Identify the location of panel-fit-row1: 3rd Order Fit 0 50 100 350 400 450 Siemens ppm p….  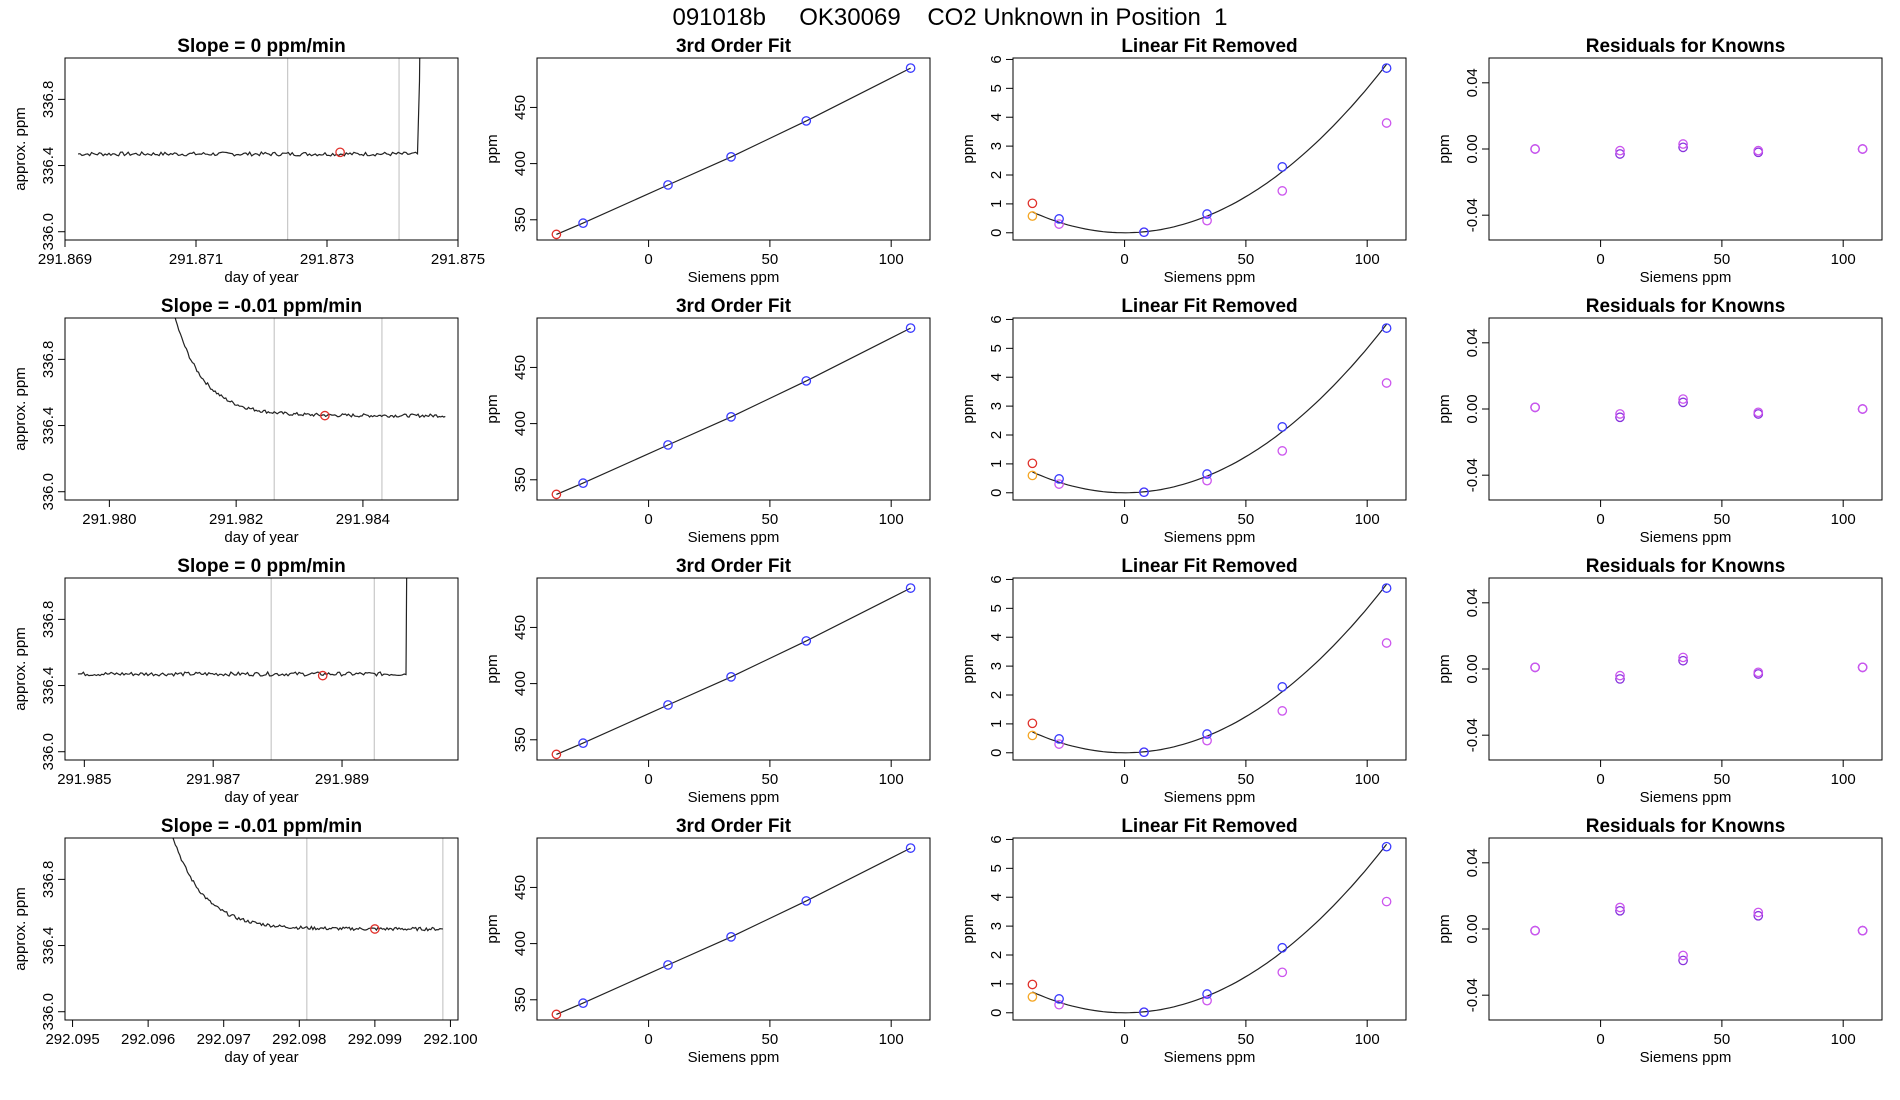
(707, 161).